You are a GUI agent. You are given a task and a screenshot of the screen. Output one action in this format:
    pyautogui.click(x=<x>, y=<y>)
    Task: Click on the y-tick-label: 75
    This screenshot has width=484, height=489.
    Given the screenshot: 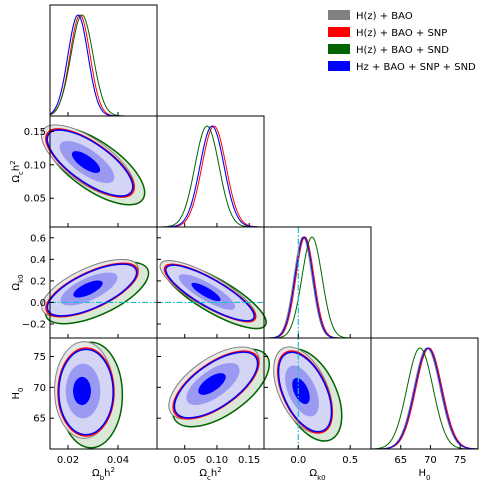 What is the action you would take?
    pyautogui.click(x=39, y=357)
    